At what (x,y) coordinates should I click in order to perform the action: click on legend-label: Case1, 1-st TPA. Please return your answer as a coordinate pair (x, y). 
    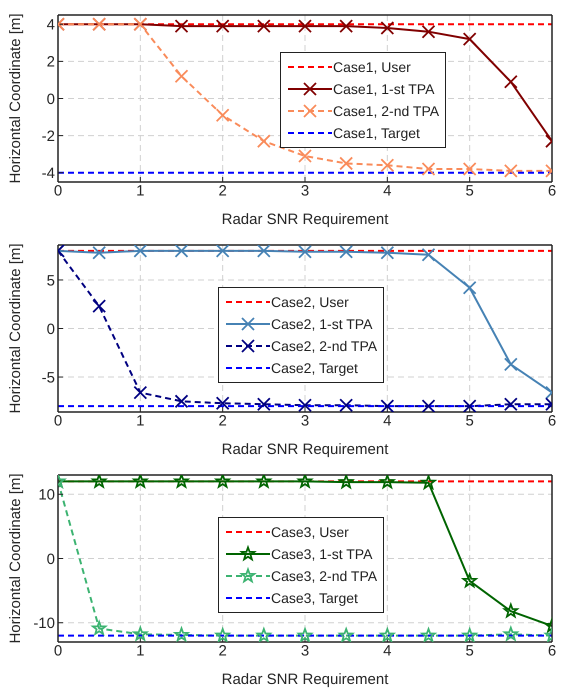
    Looking at the image, I should click on (383, 89).